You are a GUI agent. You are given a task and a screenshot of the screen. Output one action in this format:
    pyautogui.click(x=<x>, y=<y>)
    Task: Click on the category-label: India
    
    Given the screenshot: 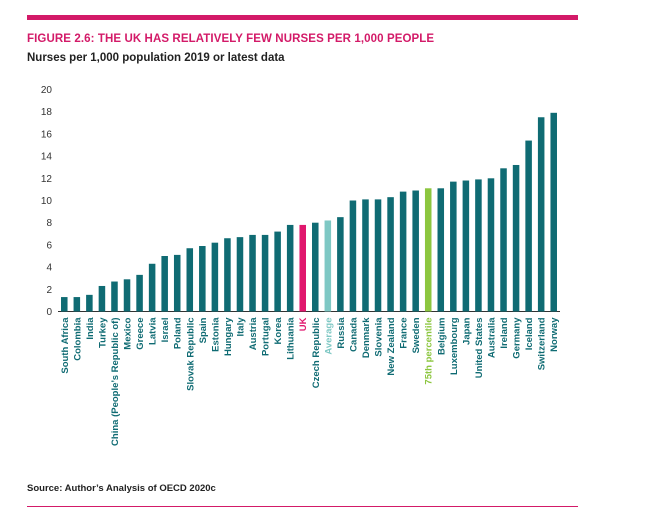 What is the action you would take?
    pyautogui.click(x=90, y=328)
    